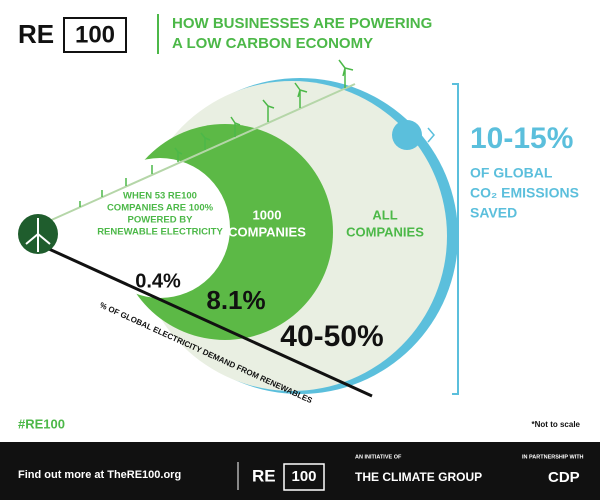 The width and height of the screenshot is (600, 500). What do you see at coordinates (493, 213) in the screenshot?
I see `outcome-line: SAVED` at bounding box center [493, 213].